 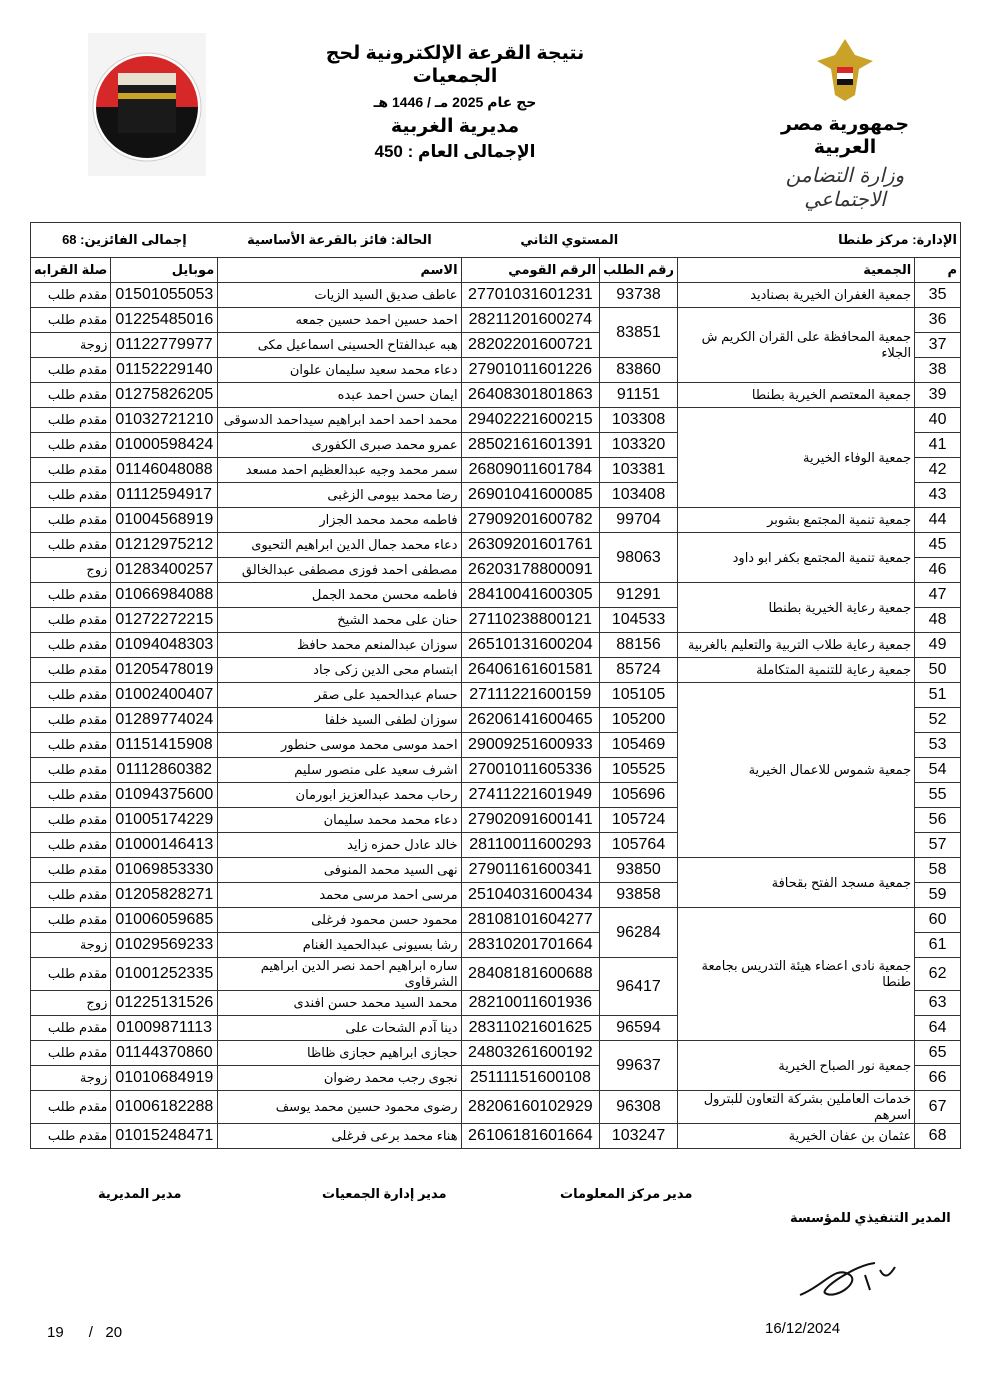 I want to click on row-index: 65, so click(x=937, y=1053).